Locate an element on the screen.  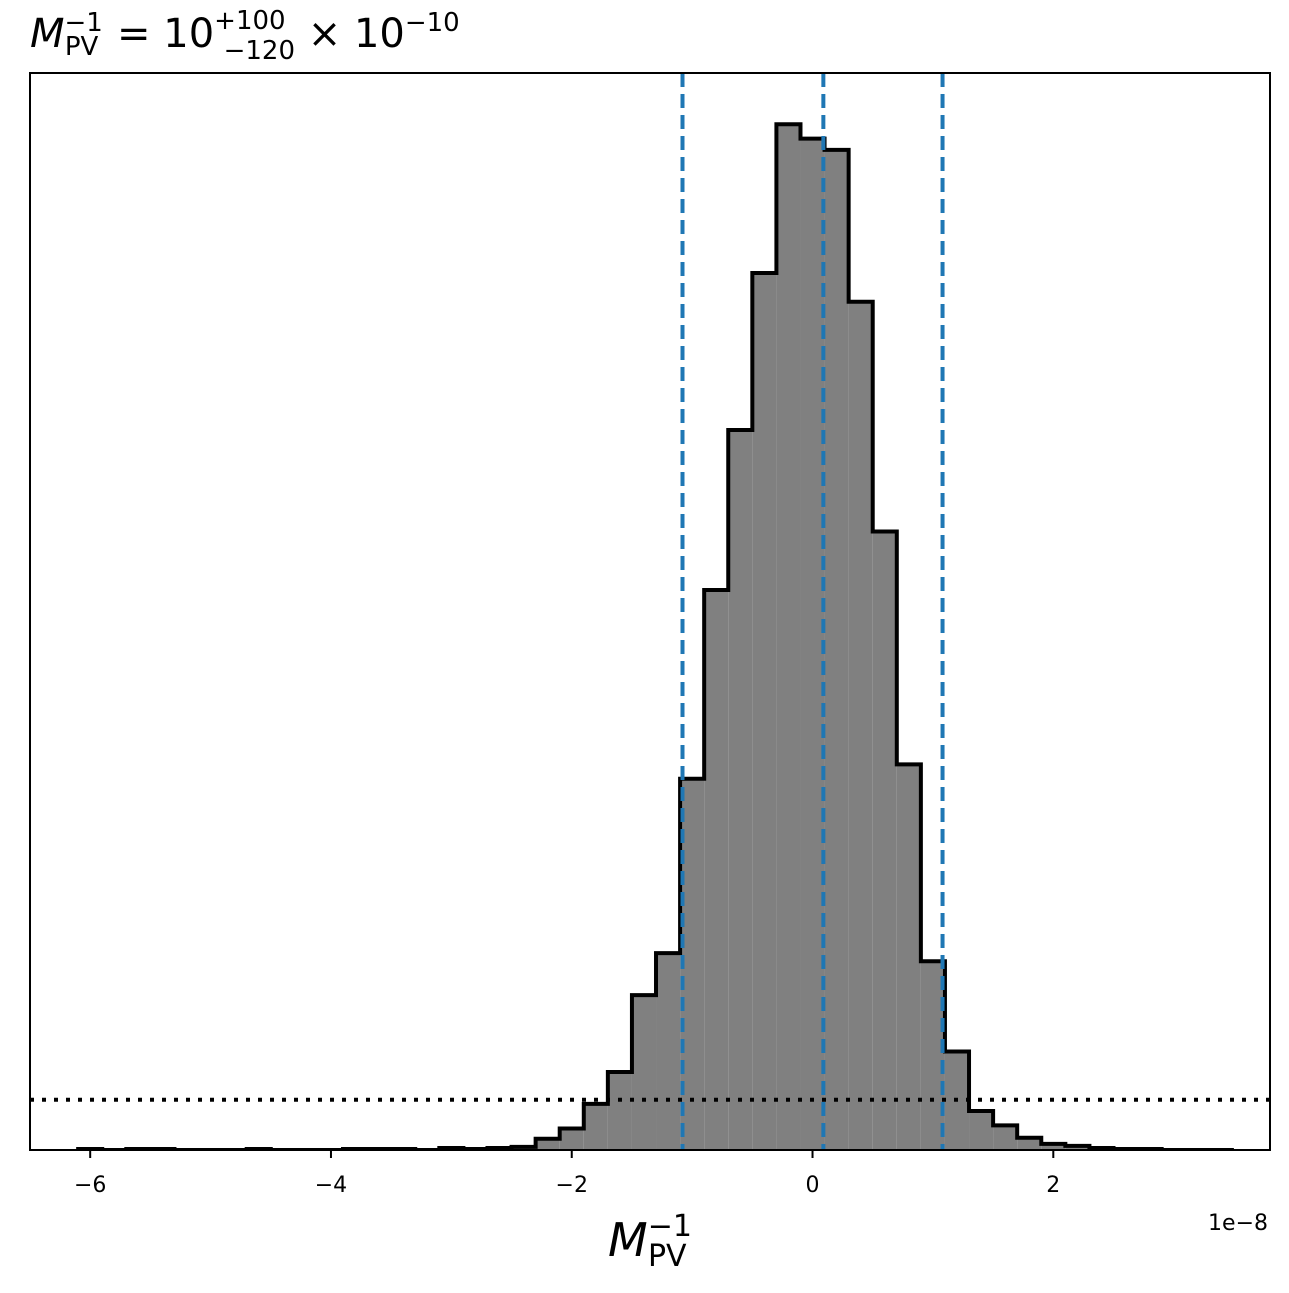
title-symbol: M is located at coordinates (47, 34).